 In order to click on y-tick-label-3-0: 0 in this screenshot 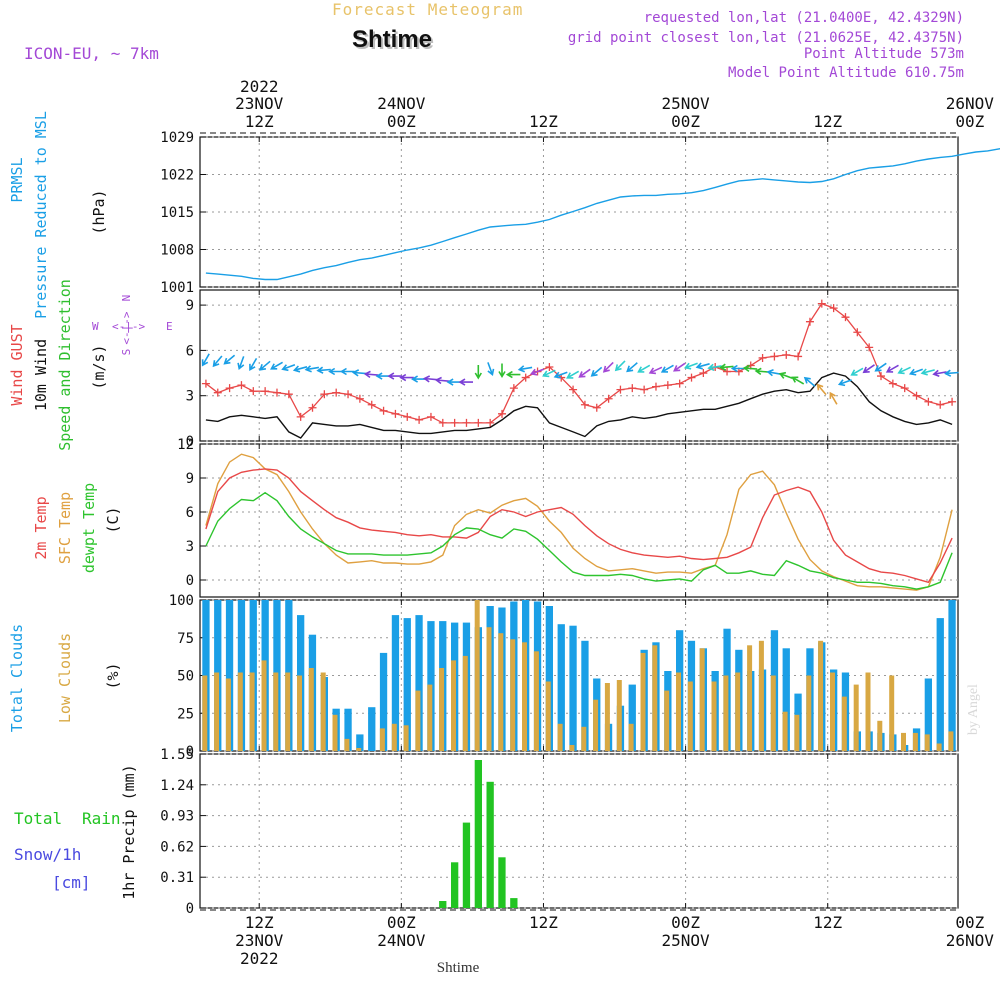, I will do `click(190, 752)`.